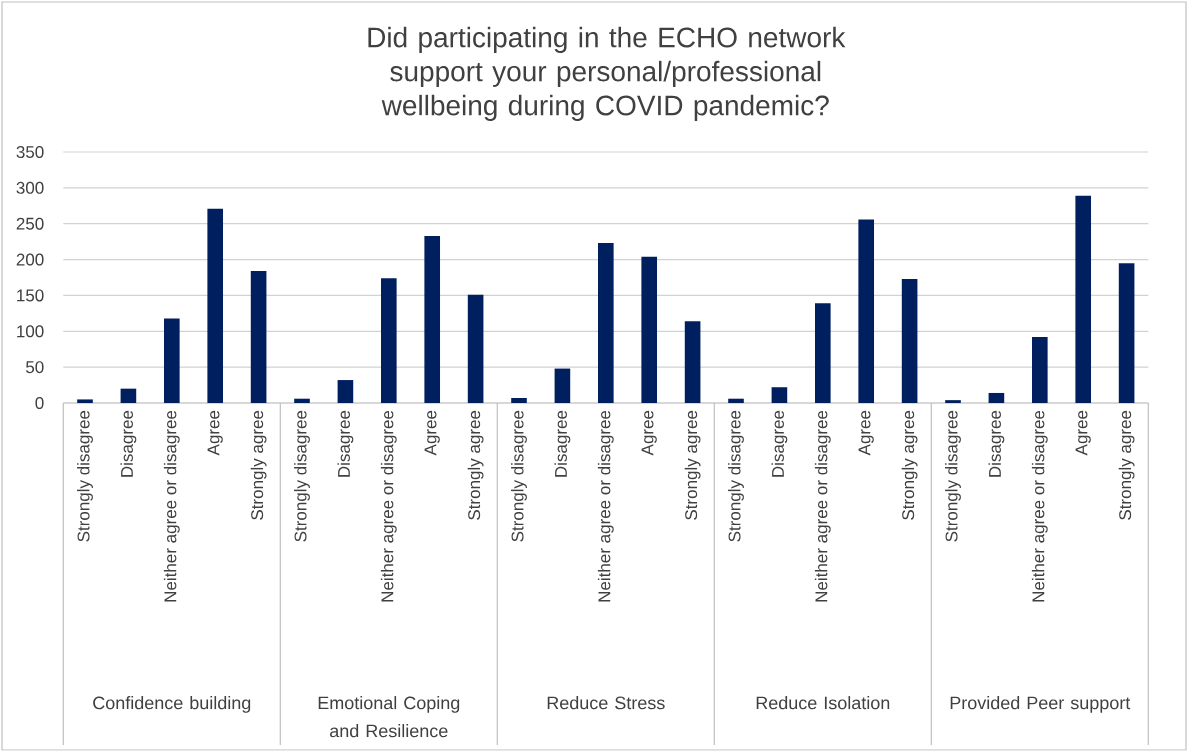  What do you see at coordinates (606, 703) in the screenshot?
I see `text: Reduce Stress` at bounding box center [606, 703].